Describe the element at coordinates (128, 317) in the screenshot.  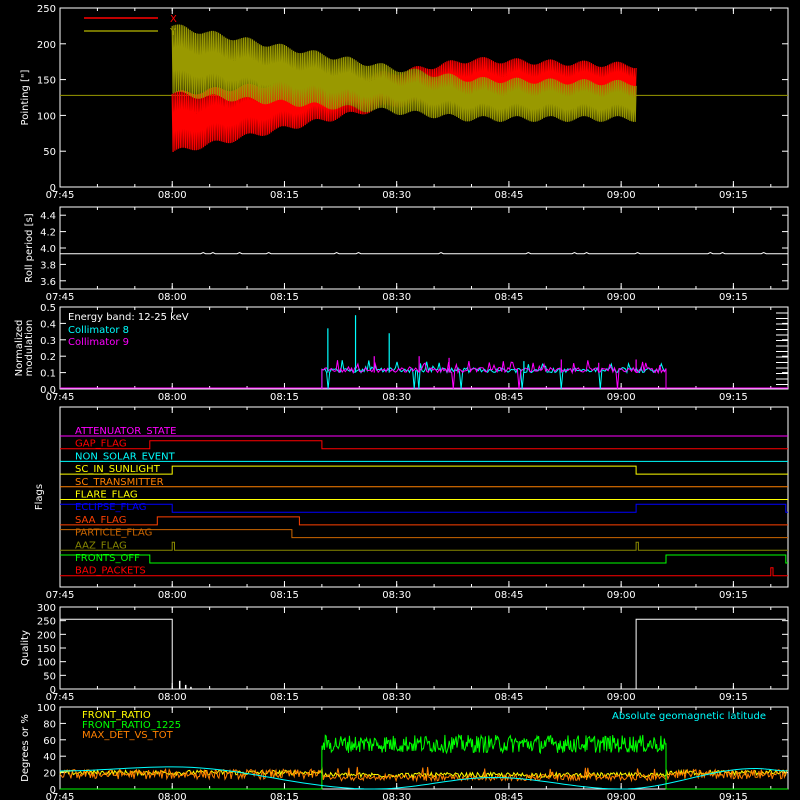
I see `energy-band-label: Energy band: 12-25 keV` at that location.